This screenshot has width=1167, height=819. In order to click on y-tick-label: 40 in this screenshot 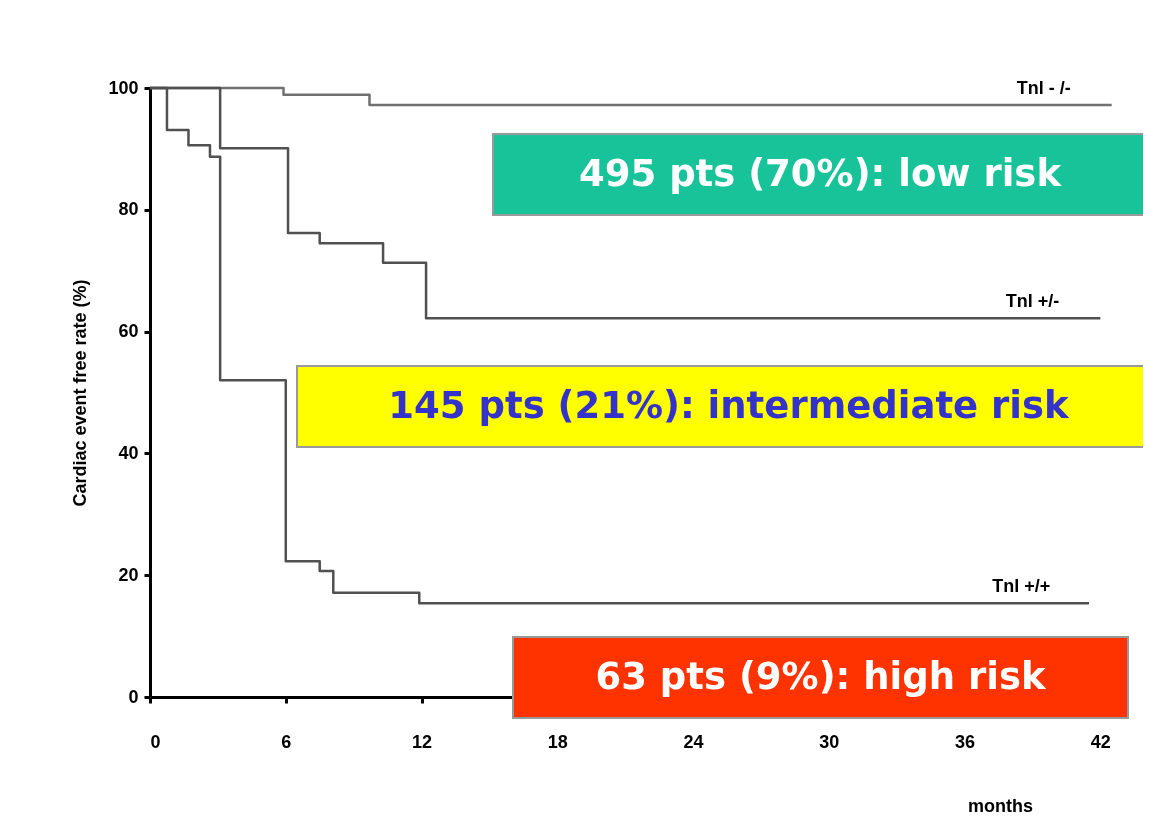, I will do `click(128, 452)`.